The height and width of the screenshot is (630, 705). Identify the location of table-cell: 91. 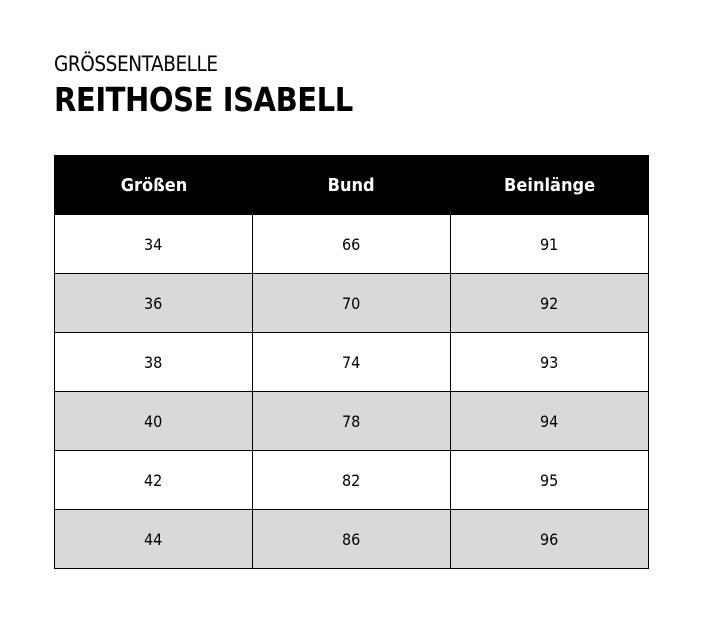
(549, 244).